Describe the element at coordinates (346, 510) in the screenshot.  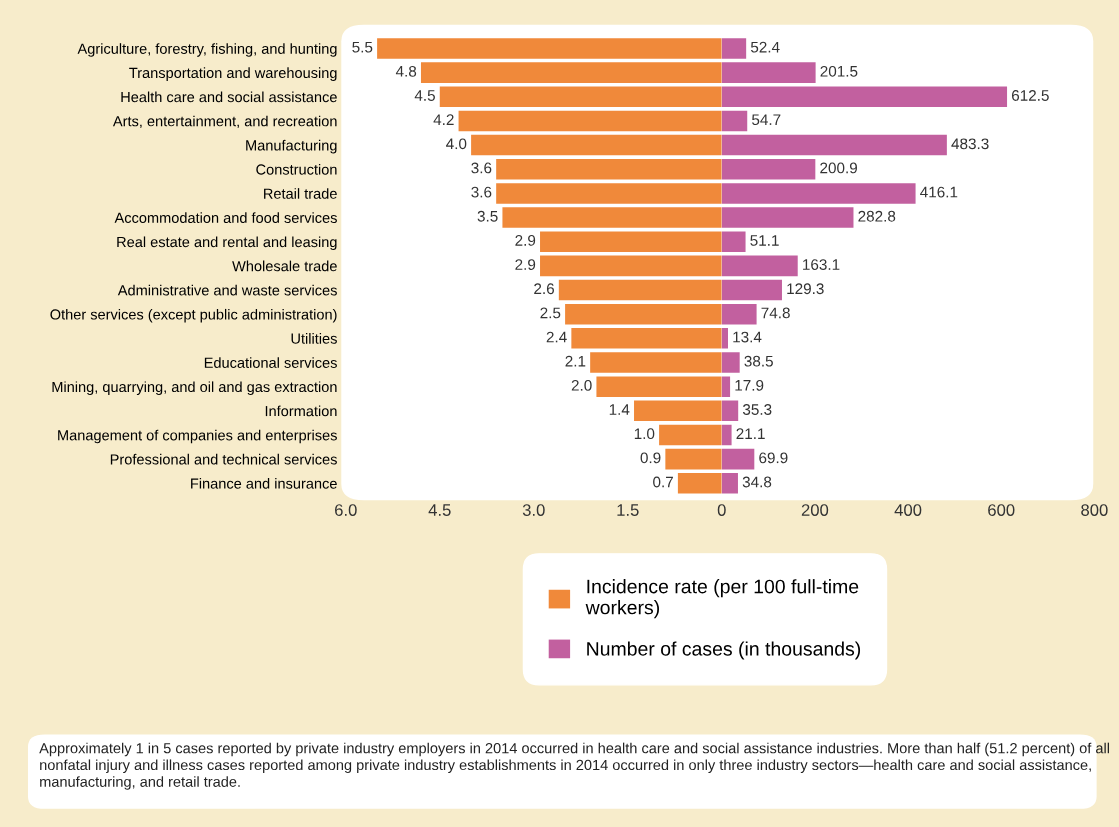
I see `x-tick-label: 6.0` at that location.